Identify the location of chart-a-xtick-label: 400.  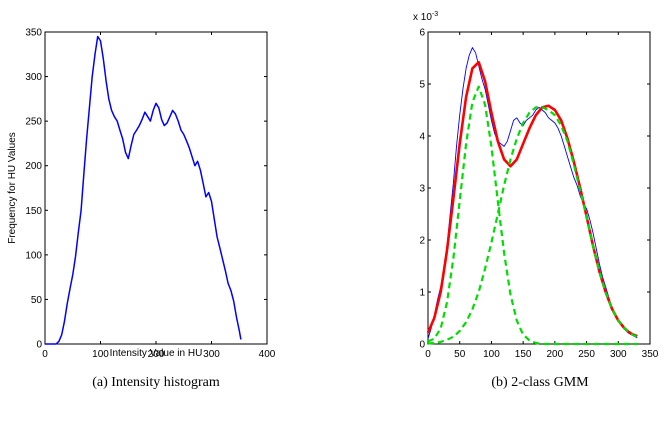
(267, 354).